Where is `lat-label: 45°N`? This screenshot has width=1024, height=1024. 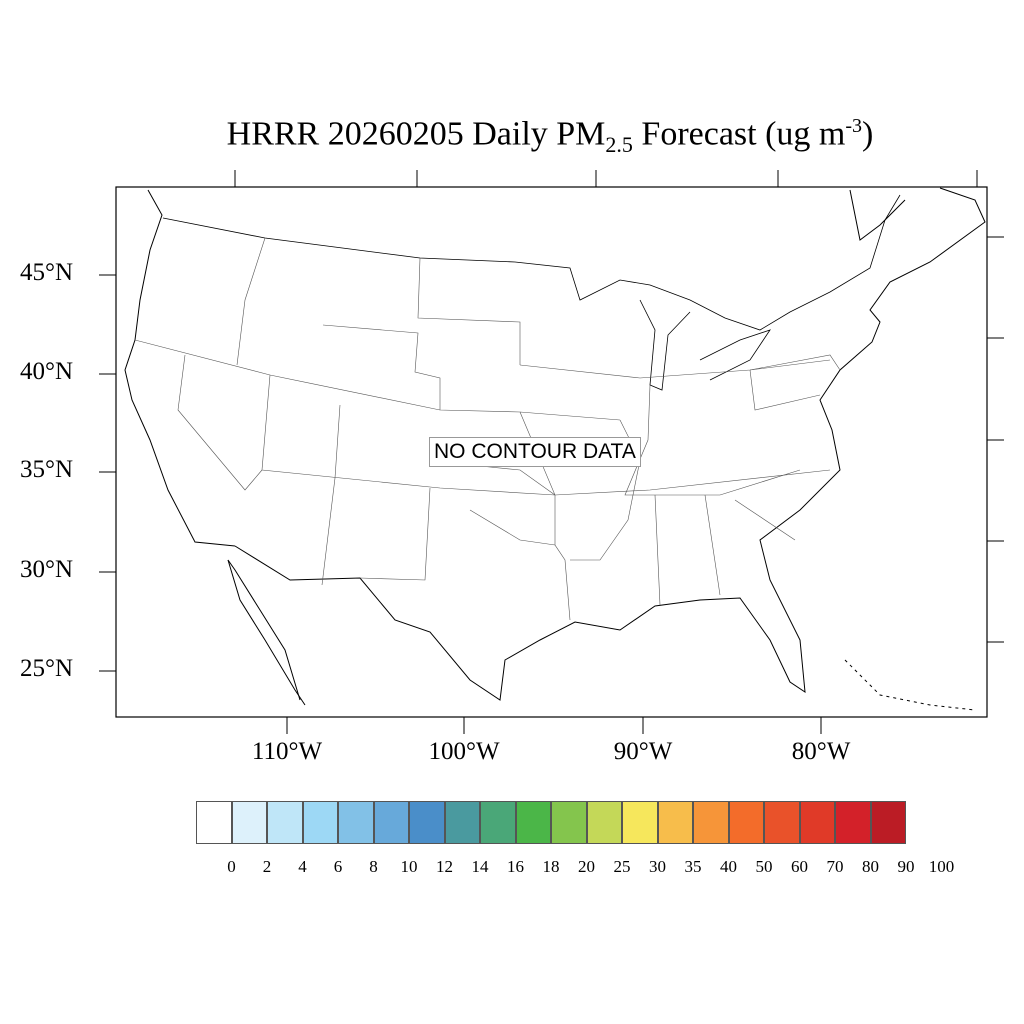
lat-label: 45°N is located at coordinates (47, 272).